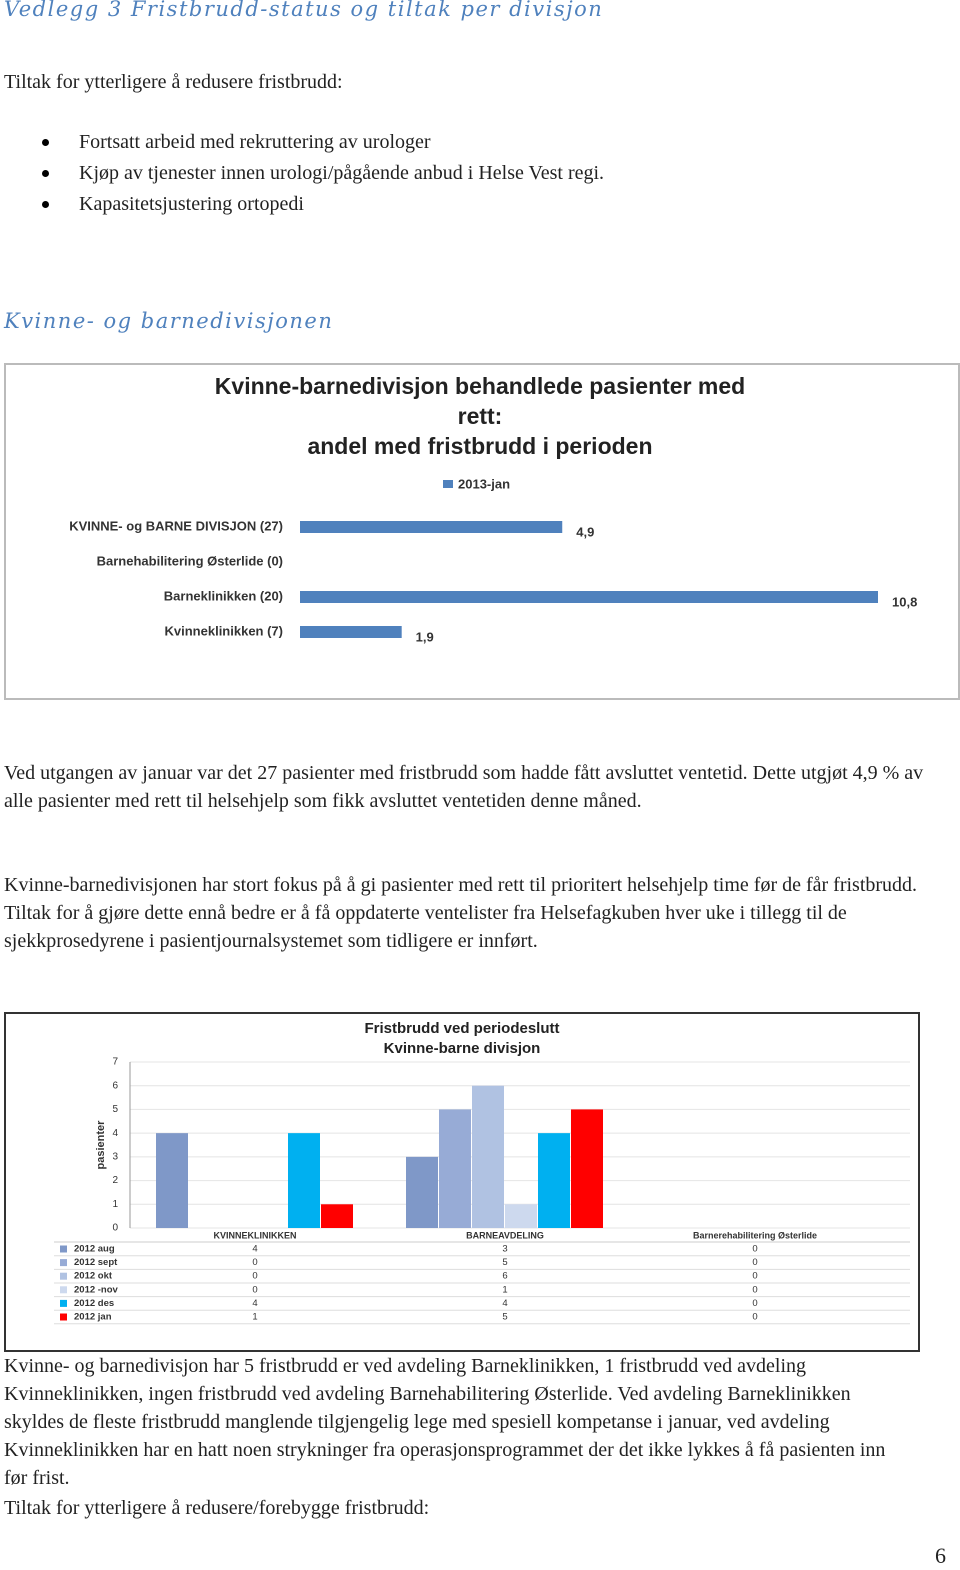  I want to click on legend-label: 2012 sept, so click(96, 1262).